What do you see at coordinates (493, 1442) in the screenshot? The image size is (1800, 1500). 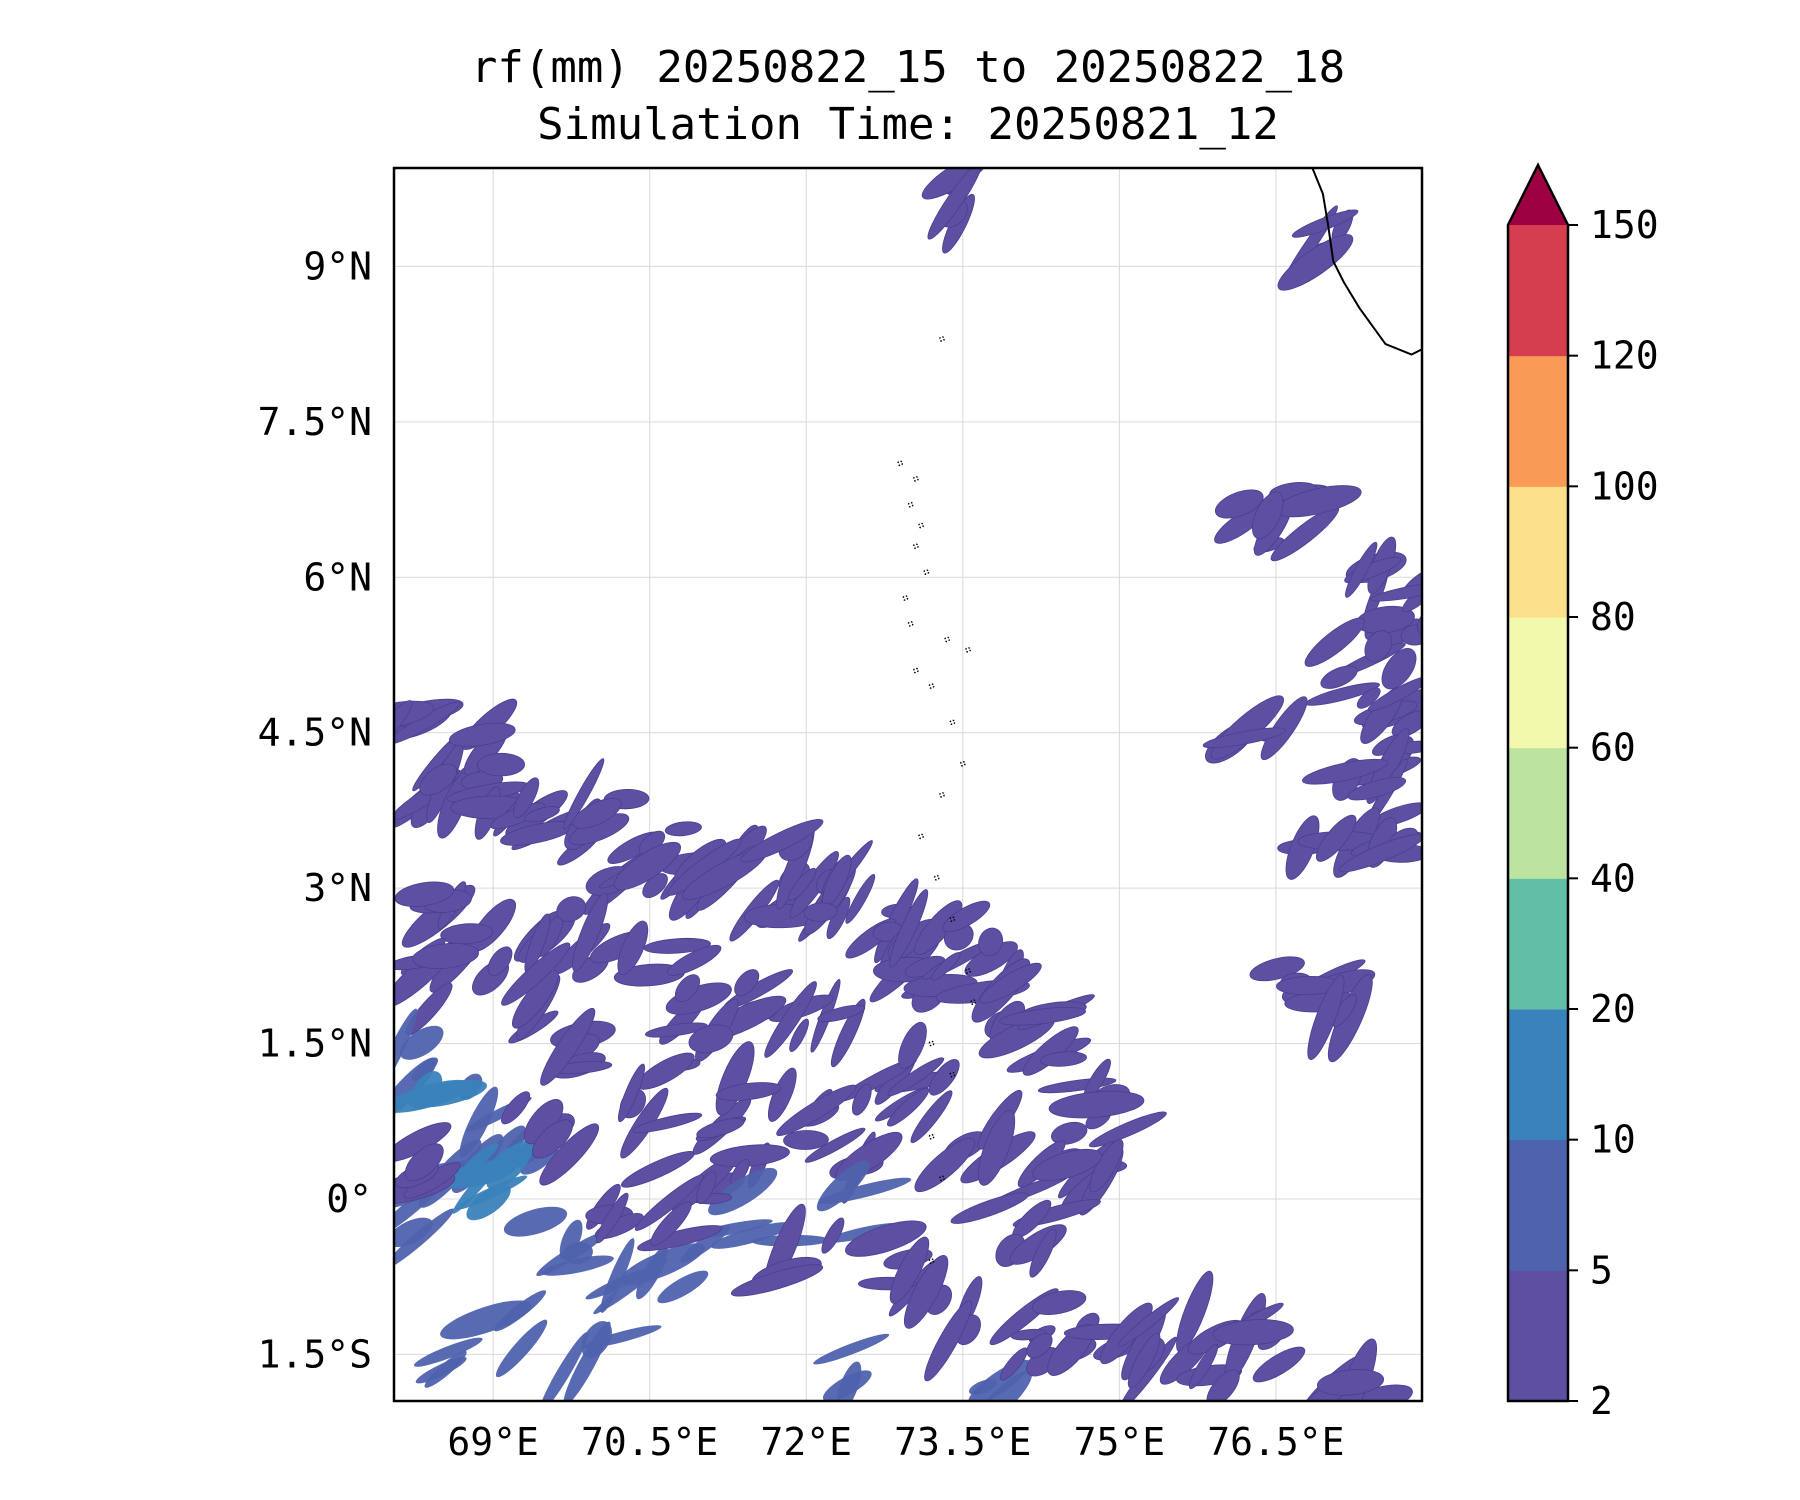 I see `x-tick-label: 69°E` at bounding box center [493, 1442].